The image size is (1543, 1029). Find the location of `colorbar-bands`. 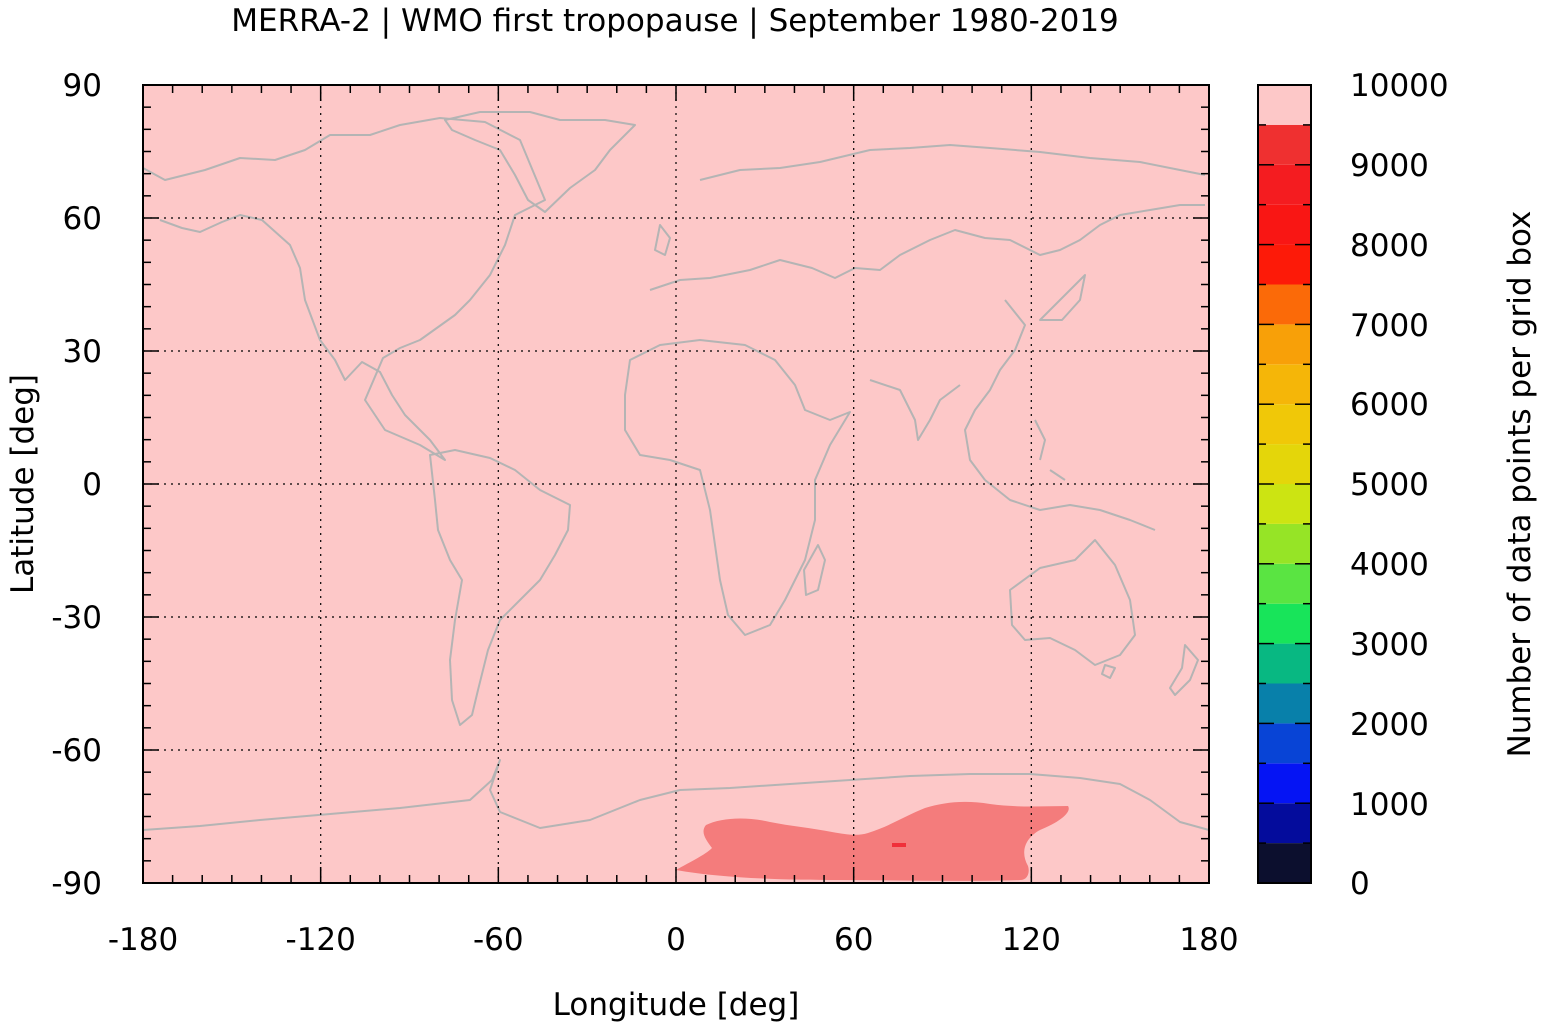

colorbar-bands is located at coordinates (1284, 484).